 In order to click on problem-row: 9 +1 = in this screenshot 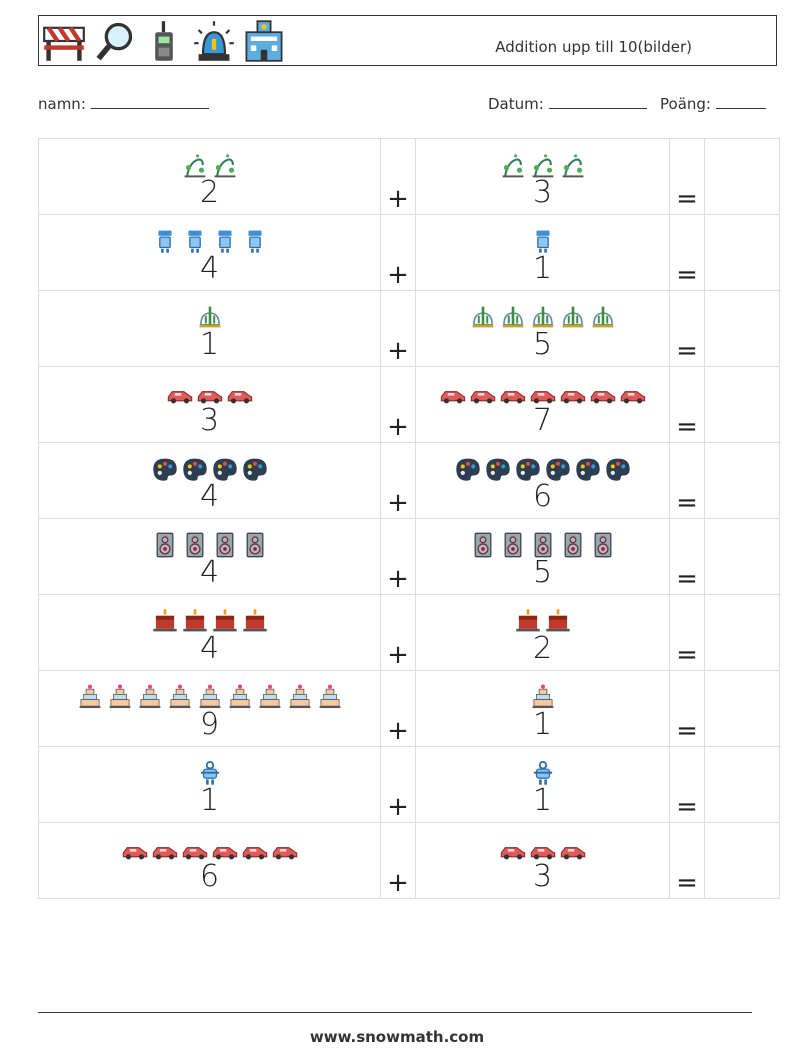, I will do `click(409, 708)`.